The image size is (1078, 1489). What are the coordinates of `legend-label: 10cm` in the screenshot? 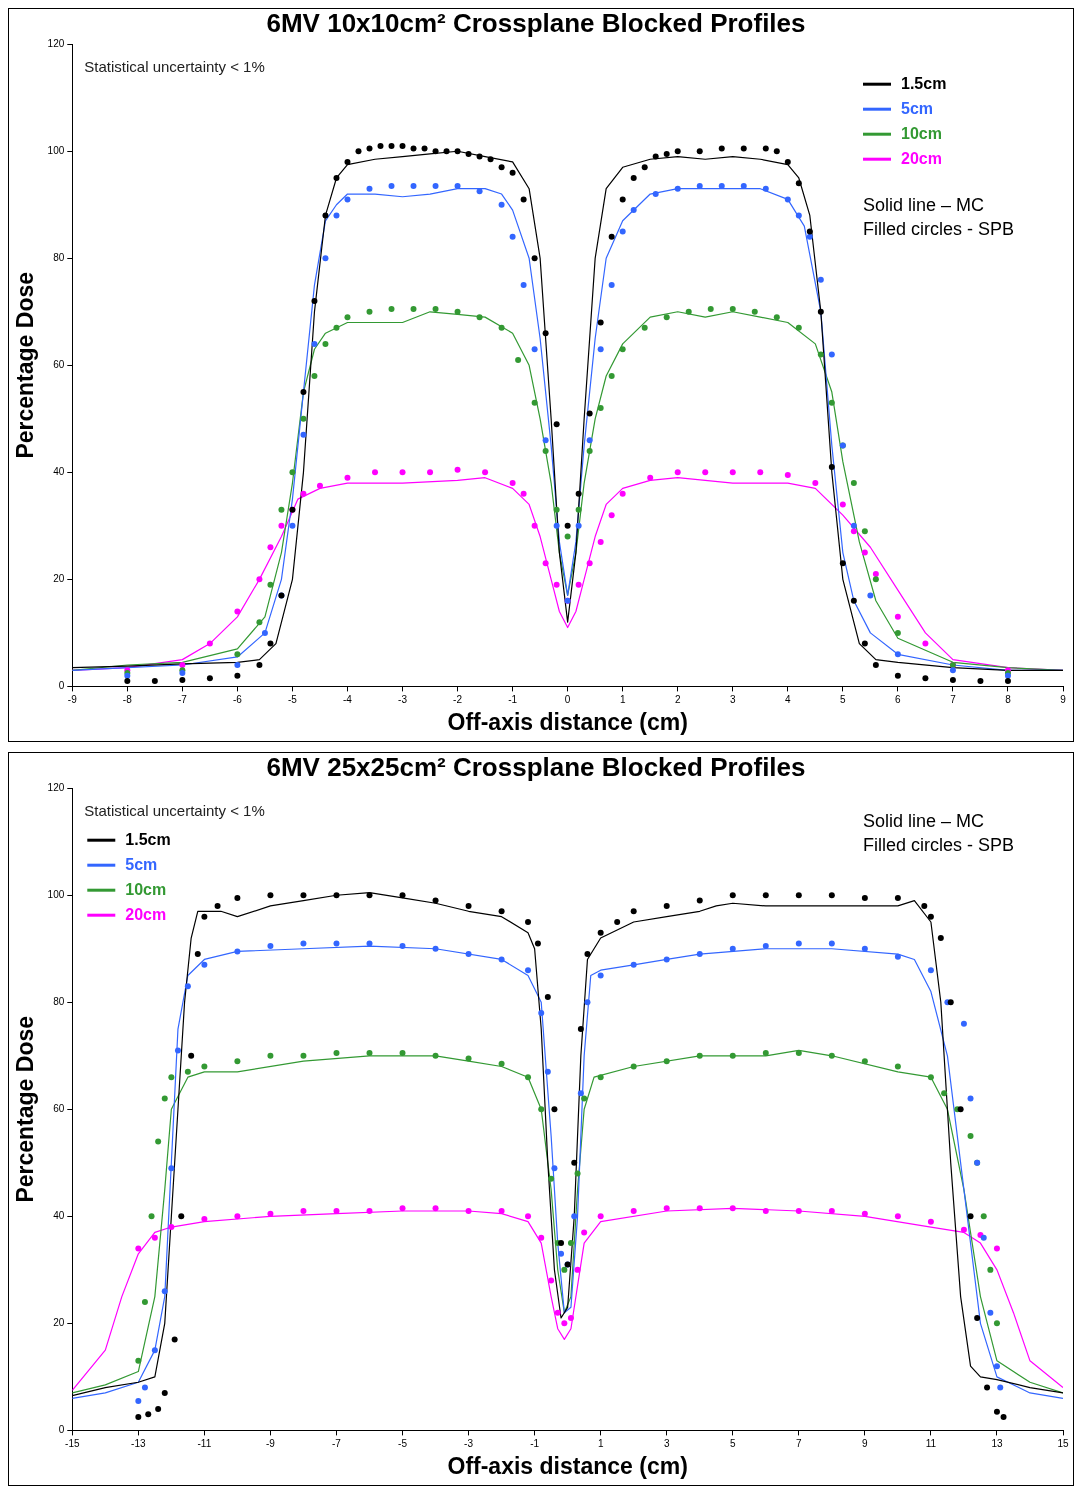 It's located at (921, 133).